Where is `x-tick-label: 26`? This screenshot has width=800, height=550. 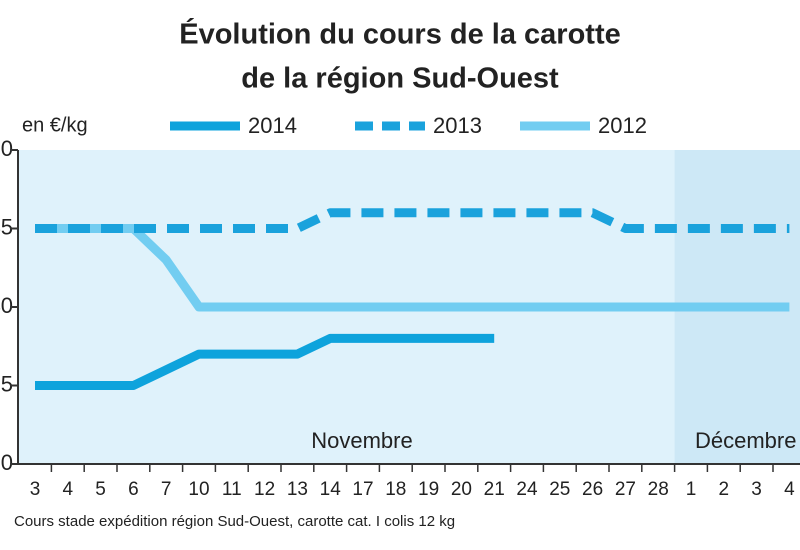 x-tick-label: 26 is located at coordinates (592, 489).